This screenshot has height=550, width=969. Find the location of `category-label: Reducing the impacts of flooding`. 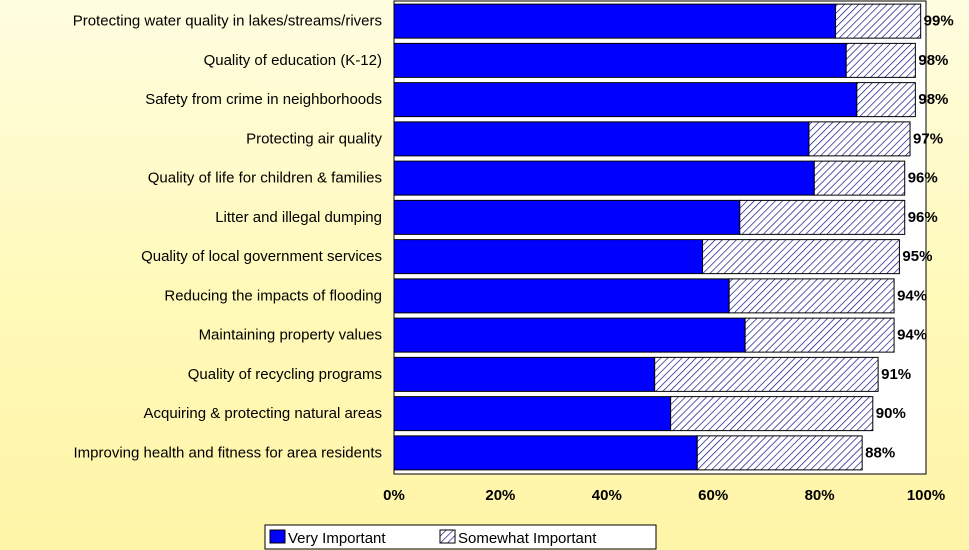

category-label: Reducing the impacts of flooding is located at coordinates (273, 295).